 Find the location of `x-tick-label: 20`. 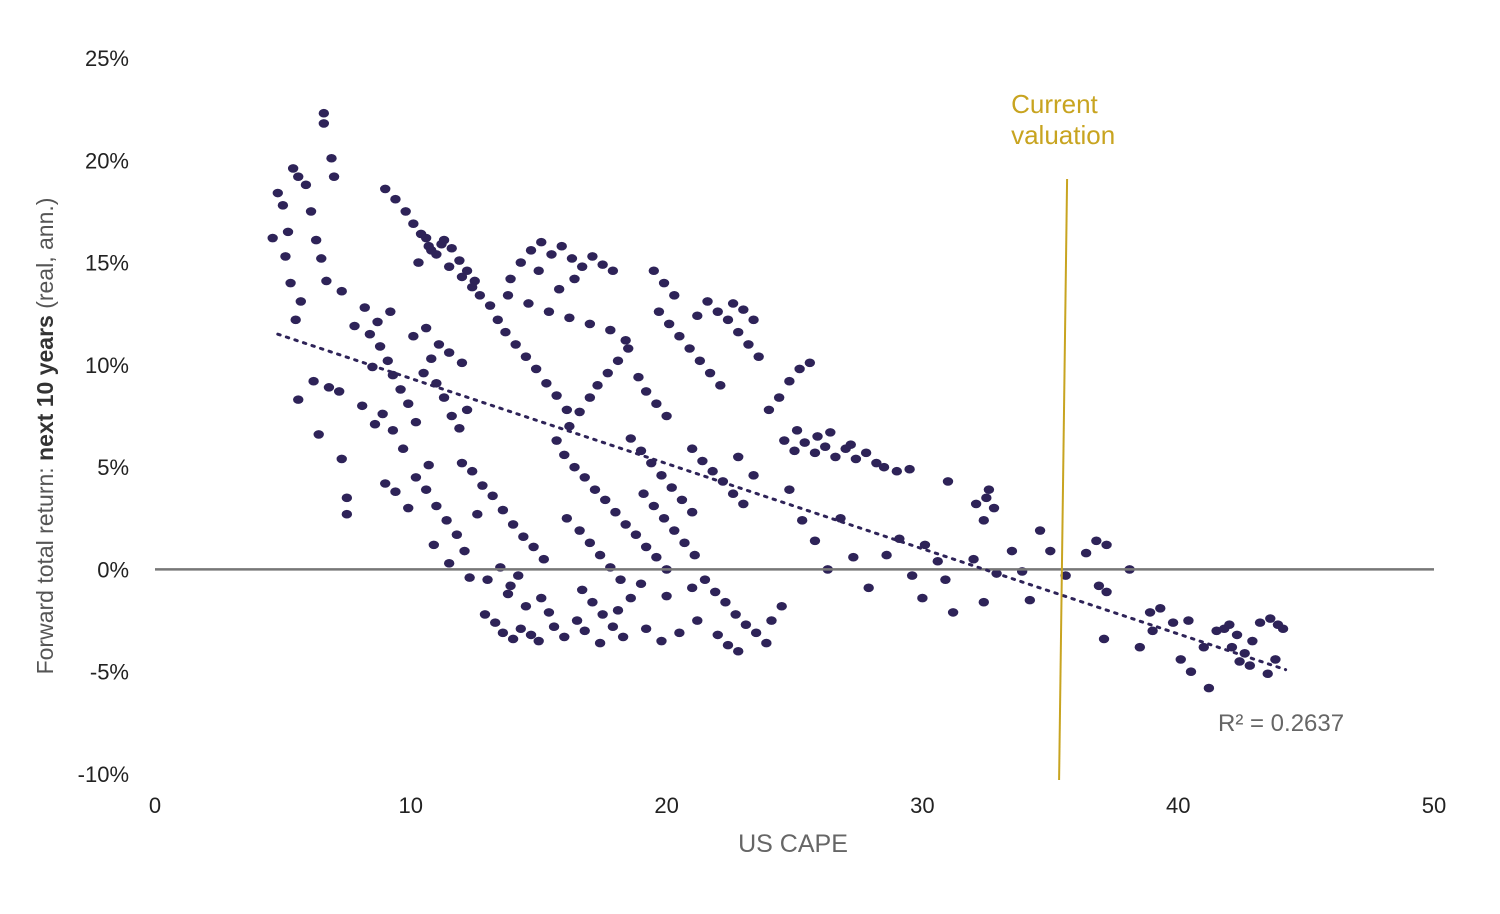

x-tick-label: 20 is located at coordinates (666, 805).